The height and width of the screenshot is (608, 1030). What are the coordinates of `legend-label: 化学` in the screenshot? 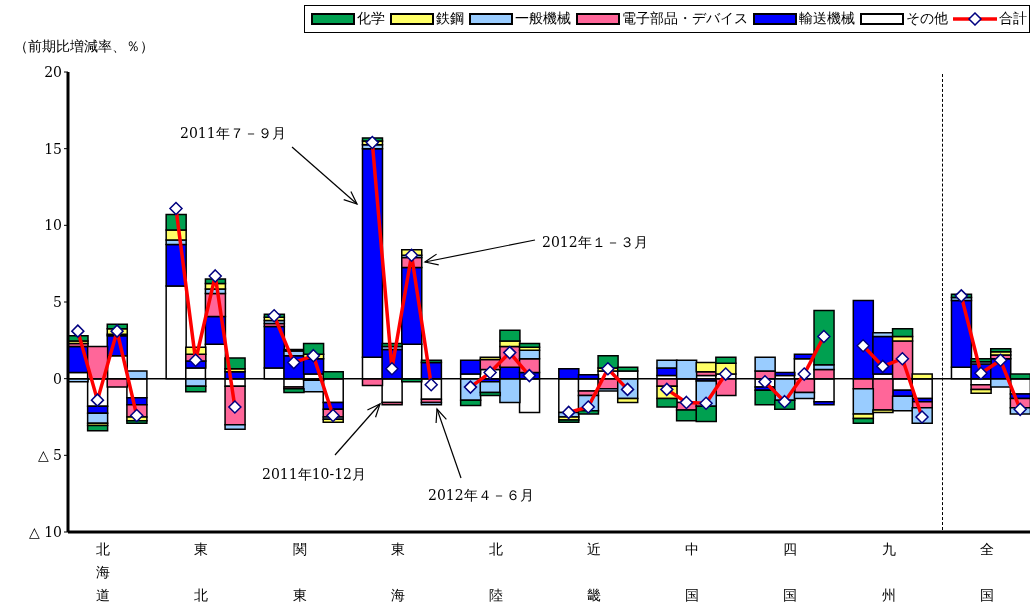 It's located at (371, 19).